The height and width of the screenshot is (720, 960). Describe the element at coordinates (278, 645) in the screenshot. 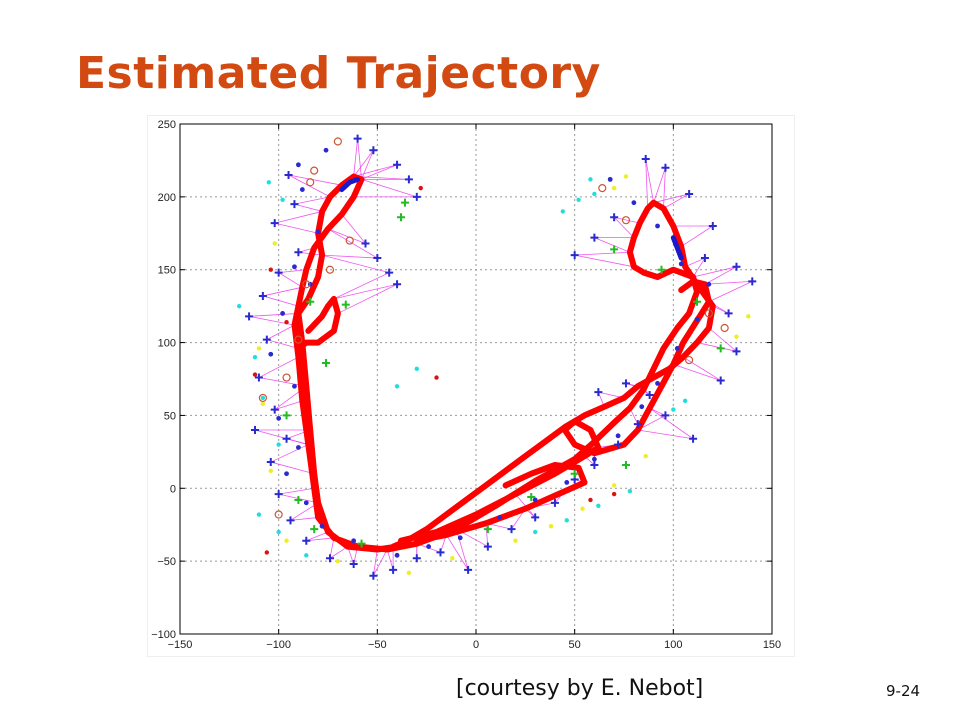

I see `x-tick-label: −100` at that location.